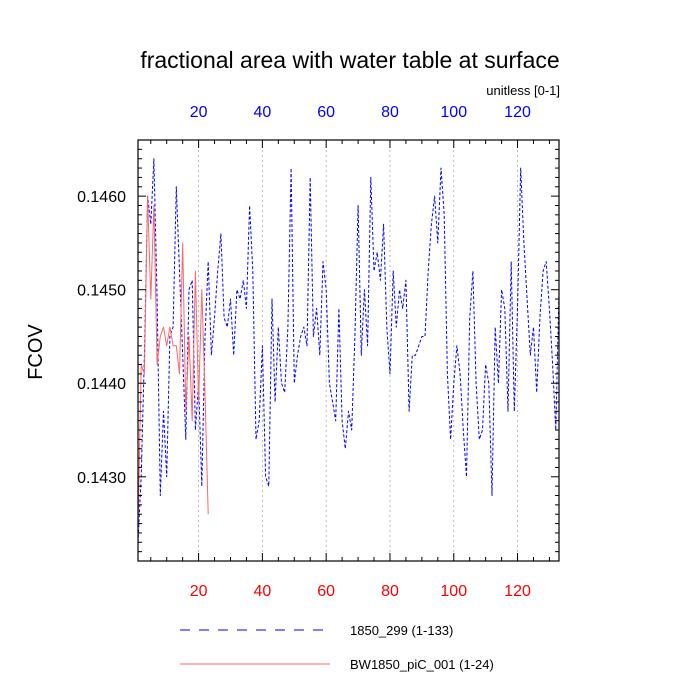 The height and width of the screenshot is (700, 700). Describe the element at coordinates (262, 112) in the screenshot. I see `x-tick-label-top-1: 40` at that location.